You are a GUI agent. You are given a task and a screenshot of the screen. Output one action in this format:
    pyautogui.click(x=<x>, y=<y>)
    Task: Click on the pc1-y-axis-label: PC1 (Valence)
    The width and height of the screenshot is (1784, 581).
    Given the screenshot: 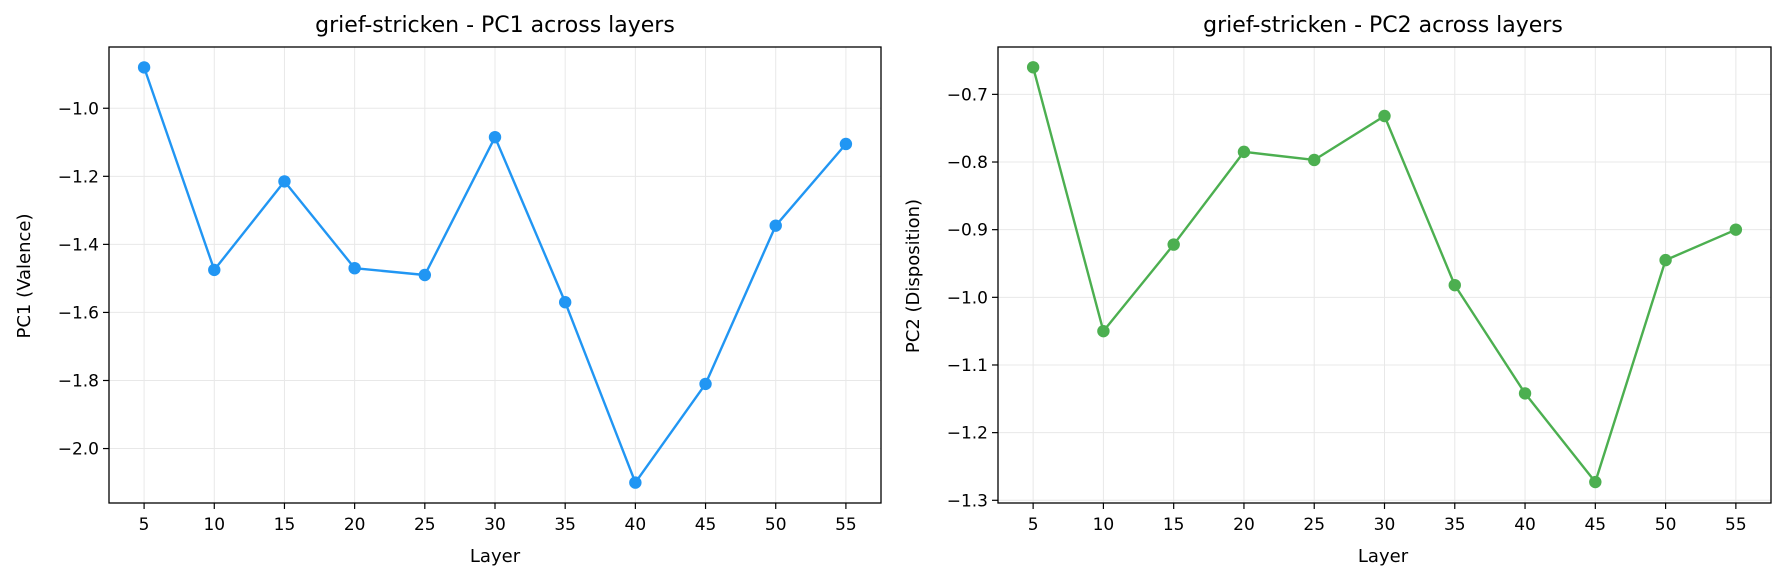 What is the action you would take?
    pyautogui.click(x=24, y=275)
    